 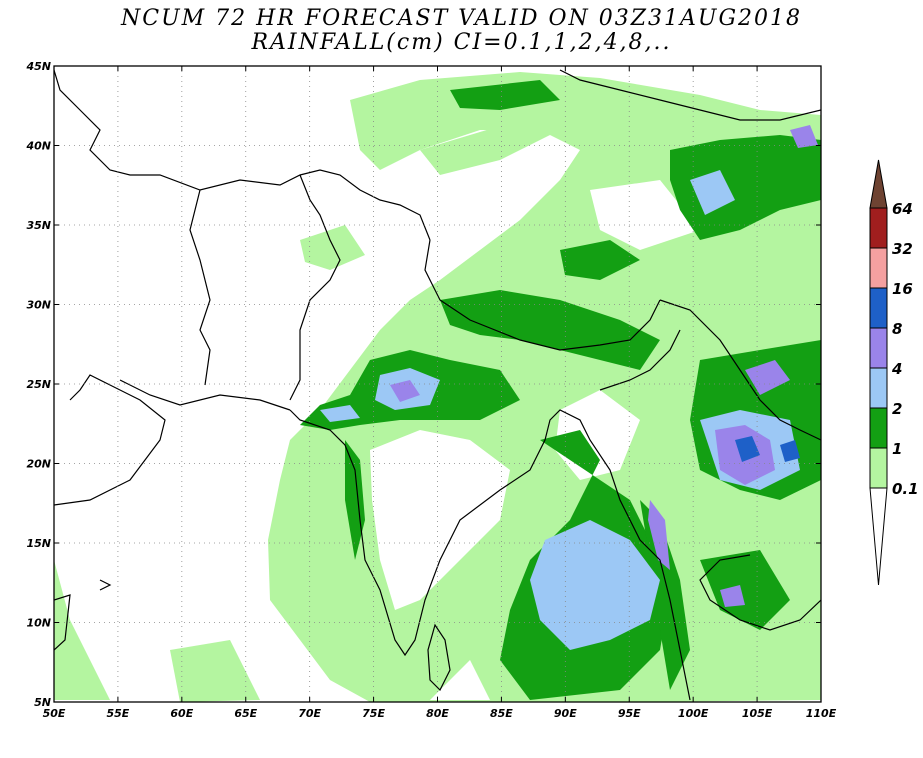 I want to click on colorbar-label: 4, so click(x=896, y=369).